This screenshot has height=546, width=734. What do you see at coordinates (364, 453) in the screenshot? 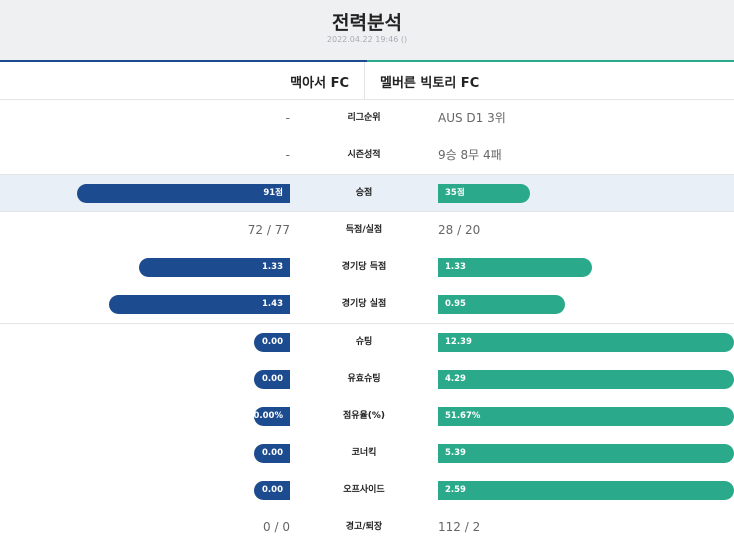
I see `stat-label: 코너킥` at bounding box center [364, 453].